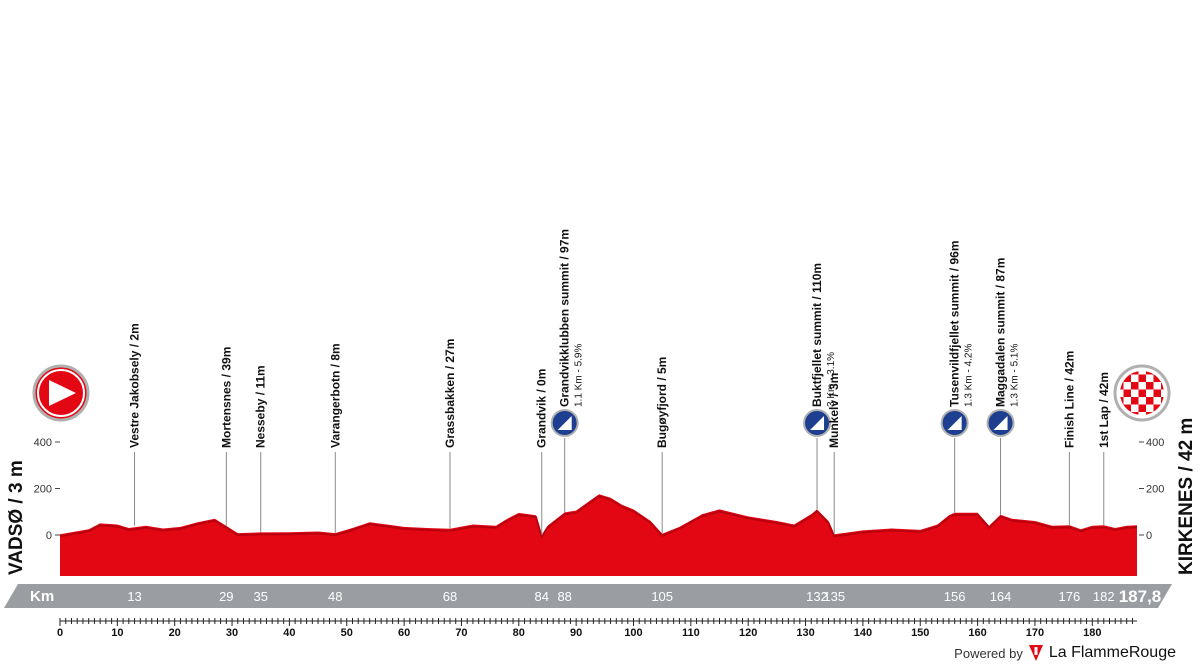 This screenshot has height=670, width=1200. I want to click on km-bar-marker: 35, so click(260, 596).